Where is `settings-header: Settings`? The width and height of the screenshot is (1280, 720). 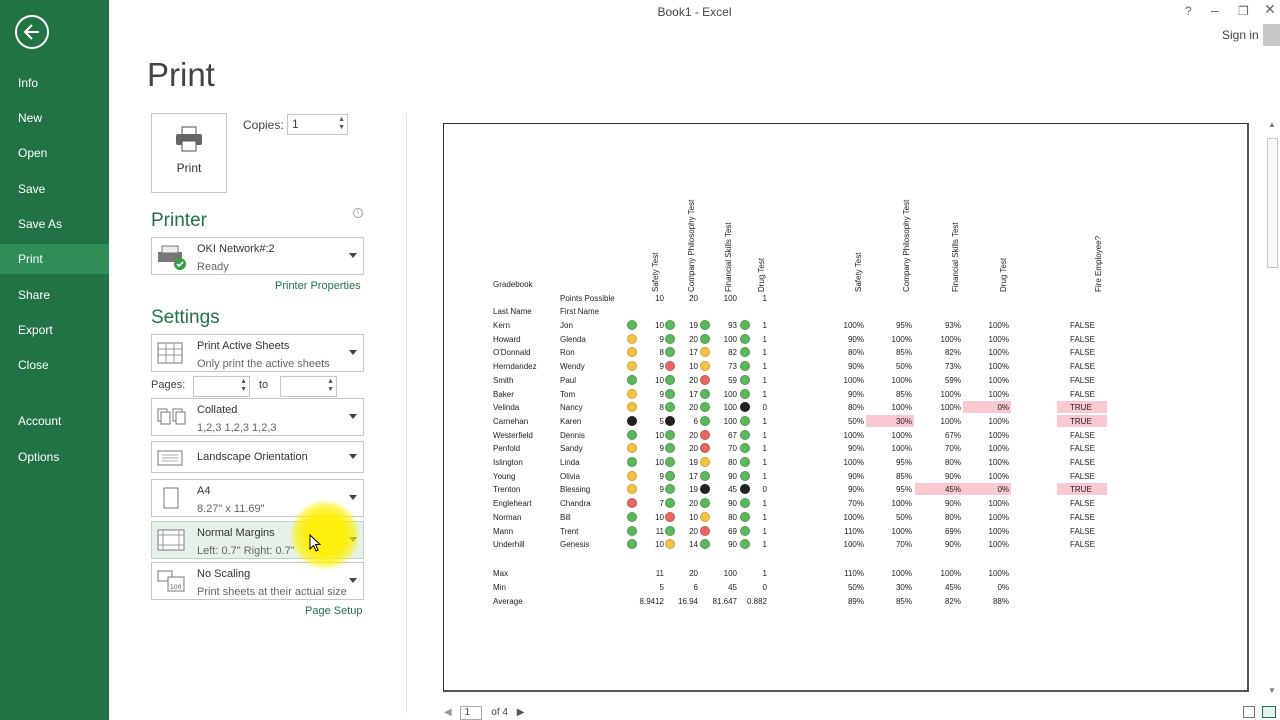
settings-header: Settings is located at coordinates (185, 317).